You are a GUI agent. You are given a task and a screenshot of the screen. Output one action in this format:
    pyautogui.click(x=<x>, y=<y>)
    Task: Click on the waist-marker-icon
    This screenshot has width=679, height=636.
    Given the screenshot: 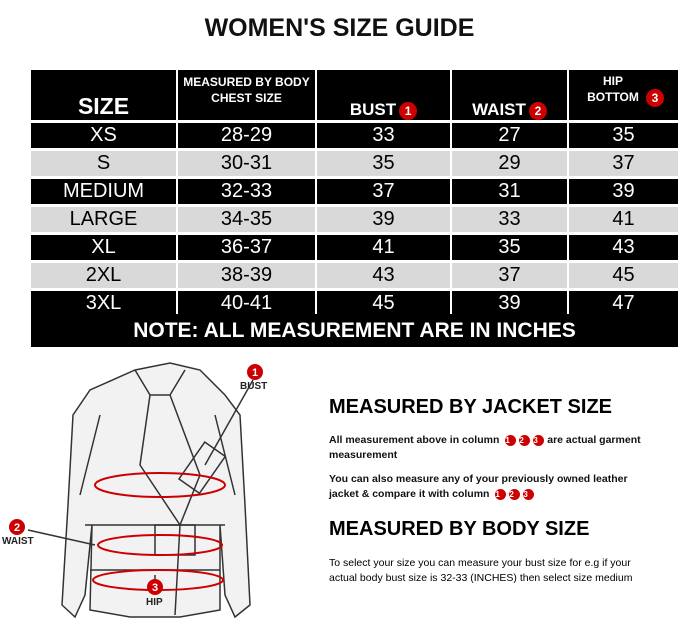 What is the action you would take?
    pyautogui.click(x=17, y=527)
    